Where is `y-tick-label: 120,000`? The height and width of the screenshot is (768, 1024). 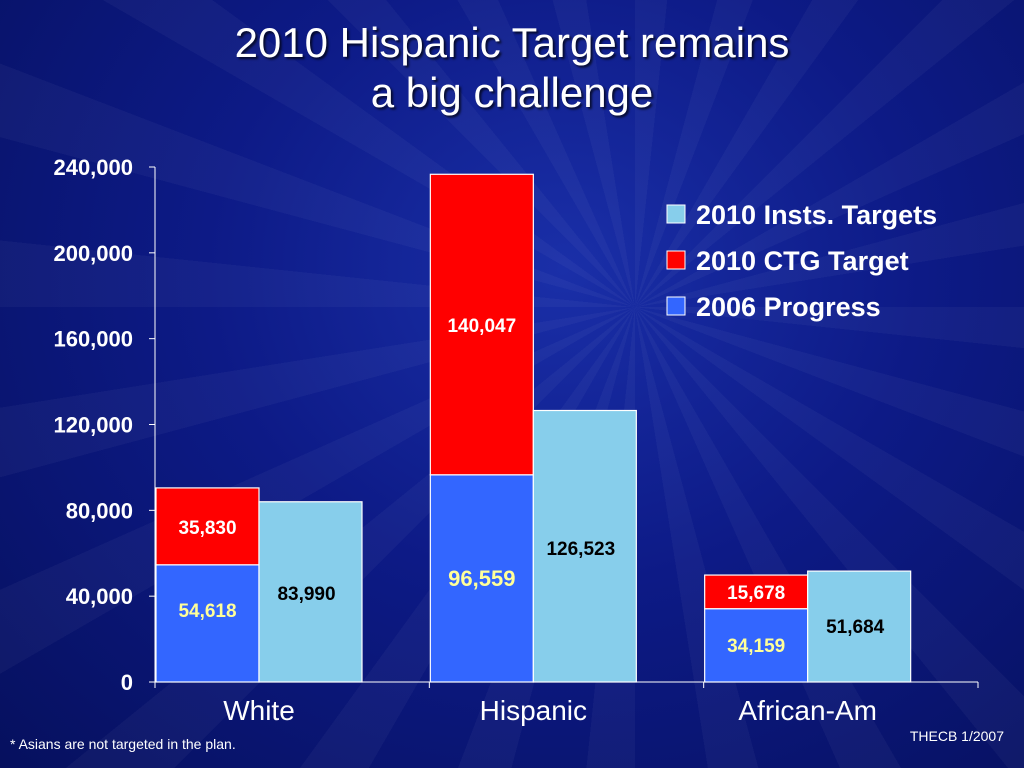
y-tick-label: 120,000 is located at coordinates (93, 425).